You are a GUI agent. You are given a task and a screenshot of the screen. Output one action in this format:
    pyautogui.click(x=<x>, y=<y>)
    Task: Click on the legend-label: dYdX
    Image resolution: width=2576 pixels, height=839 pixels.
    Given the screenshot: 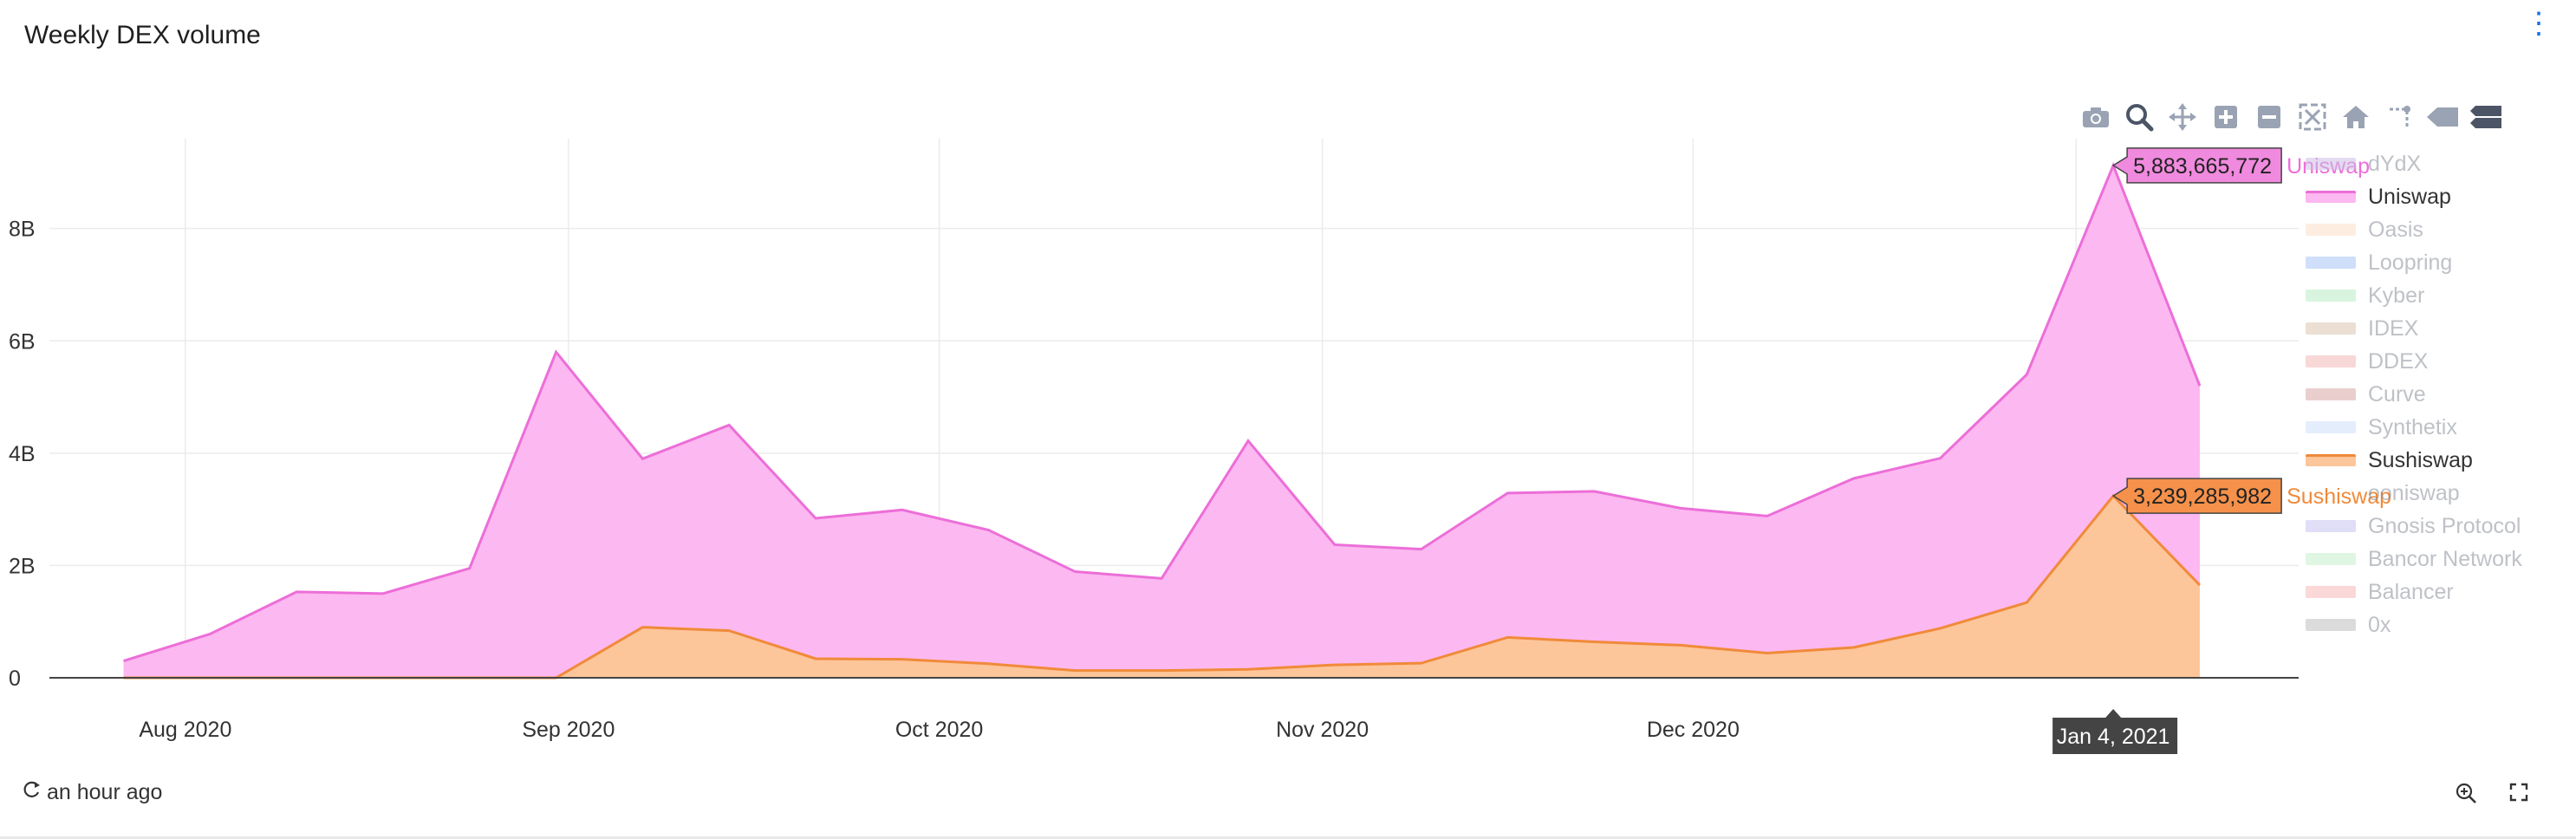 What is the action you would take?
    pyautogui.click(x=2395, y=163)
    